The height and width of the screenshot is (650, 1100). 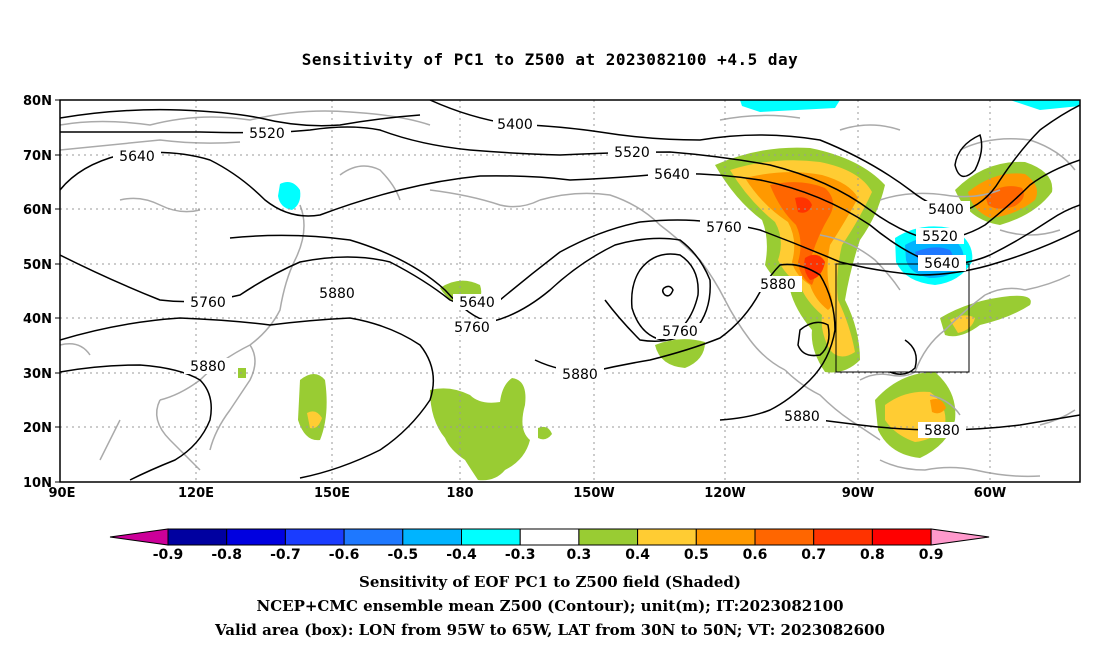 I want to click on lon-tick-label: 150E, so click(x=332, y=493).